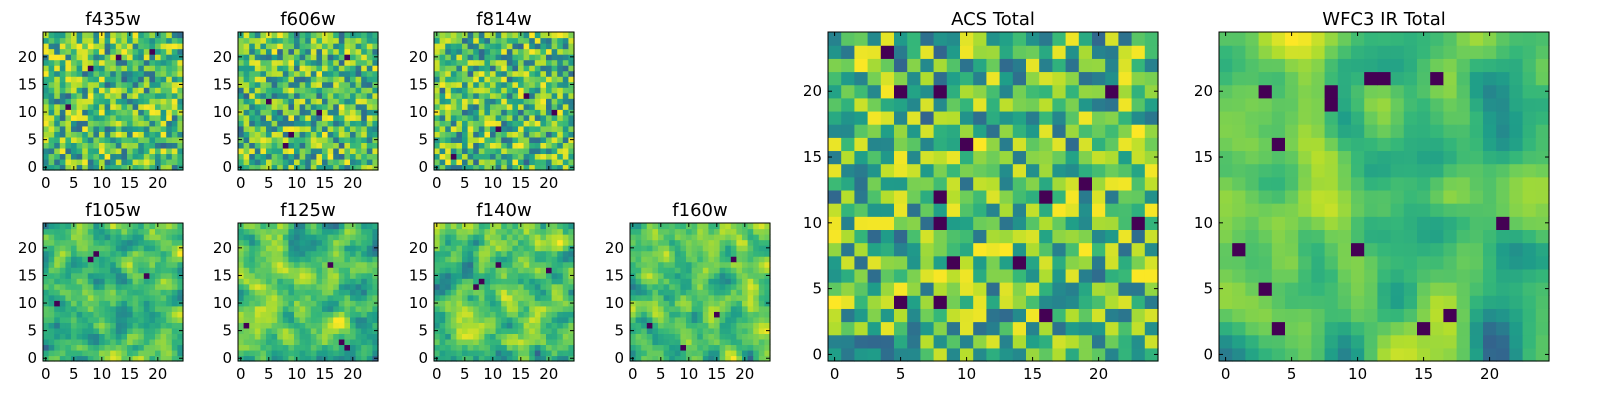  I want to click on panel-title: f814w, so click(503, 19).